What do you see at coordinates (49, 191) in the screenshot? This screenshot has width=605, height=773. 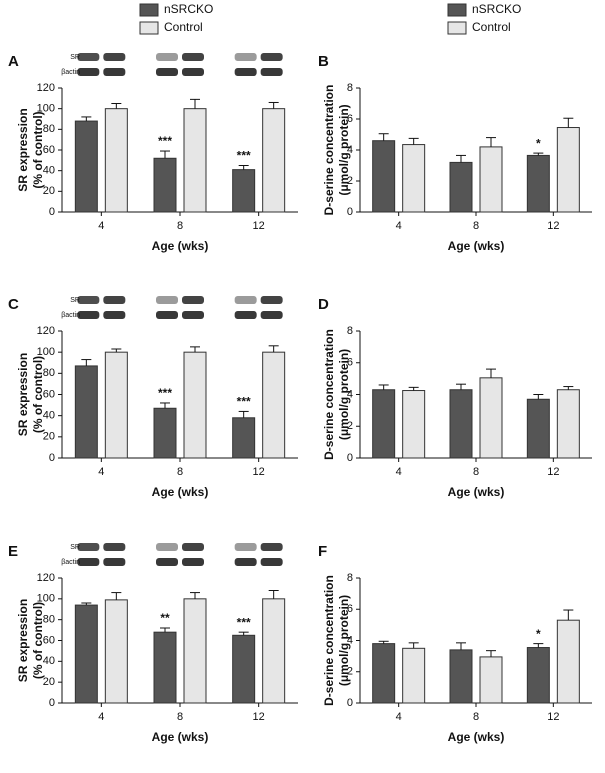 I see `y-tick-label: 20` at bounding box center [49, 191].